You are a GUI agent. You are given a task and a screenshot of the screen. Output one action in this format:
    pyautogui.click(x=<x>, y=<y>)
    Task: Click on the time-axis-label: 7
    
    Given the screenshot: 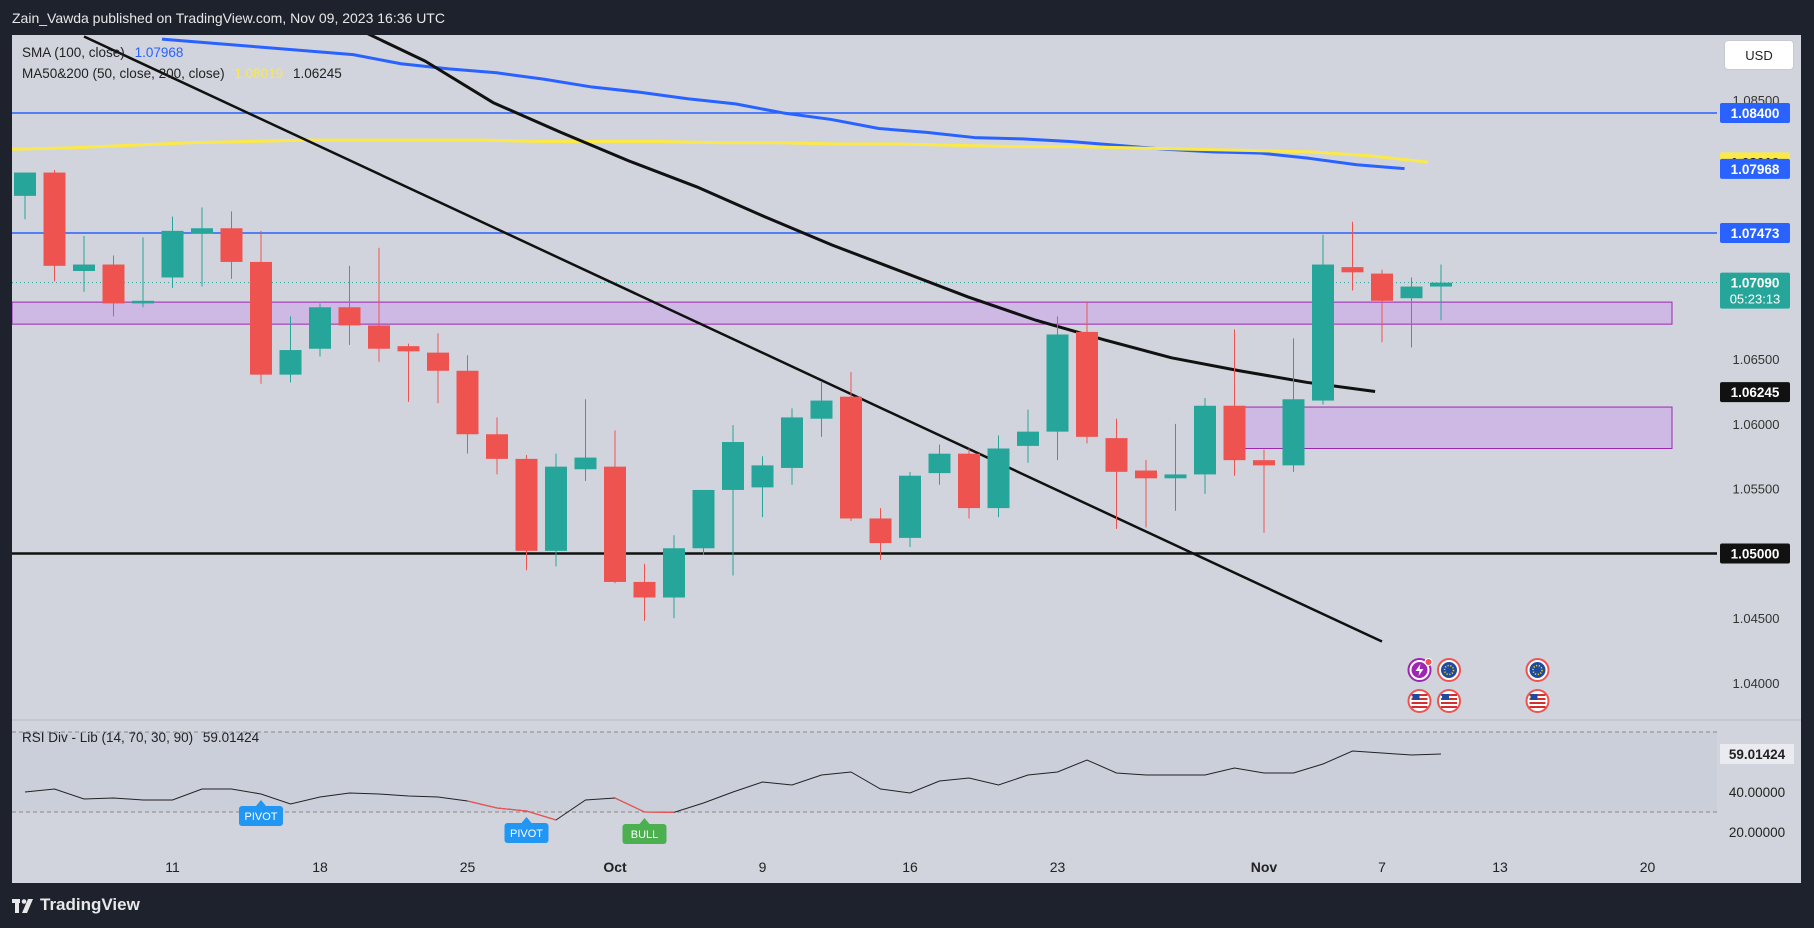 What is the action you would take?
    pyautogui.click(x=1382, y=867)
    